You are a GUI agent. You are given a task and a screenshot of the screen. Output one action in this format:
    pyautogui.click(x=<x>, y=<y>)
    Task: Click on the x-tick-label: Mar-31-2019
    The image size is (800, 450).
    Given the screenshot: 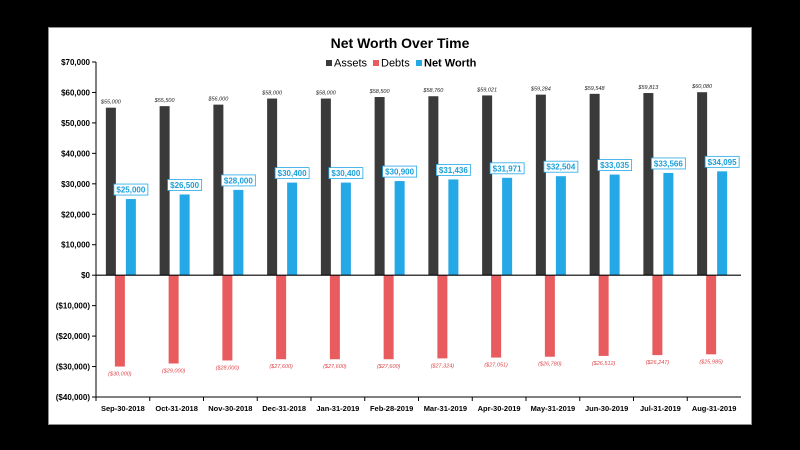 What is the action you would take?
    pyautogui.click(x=445, y=408)
    